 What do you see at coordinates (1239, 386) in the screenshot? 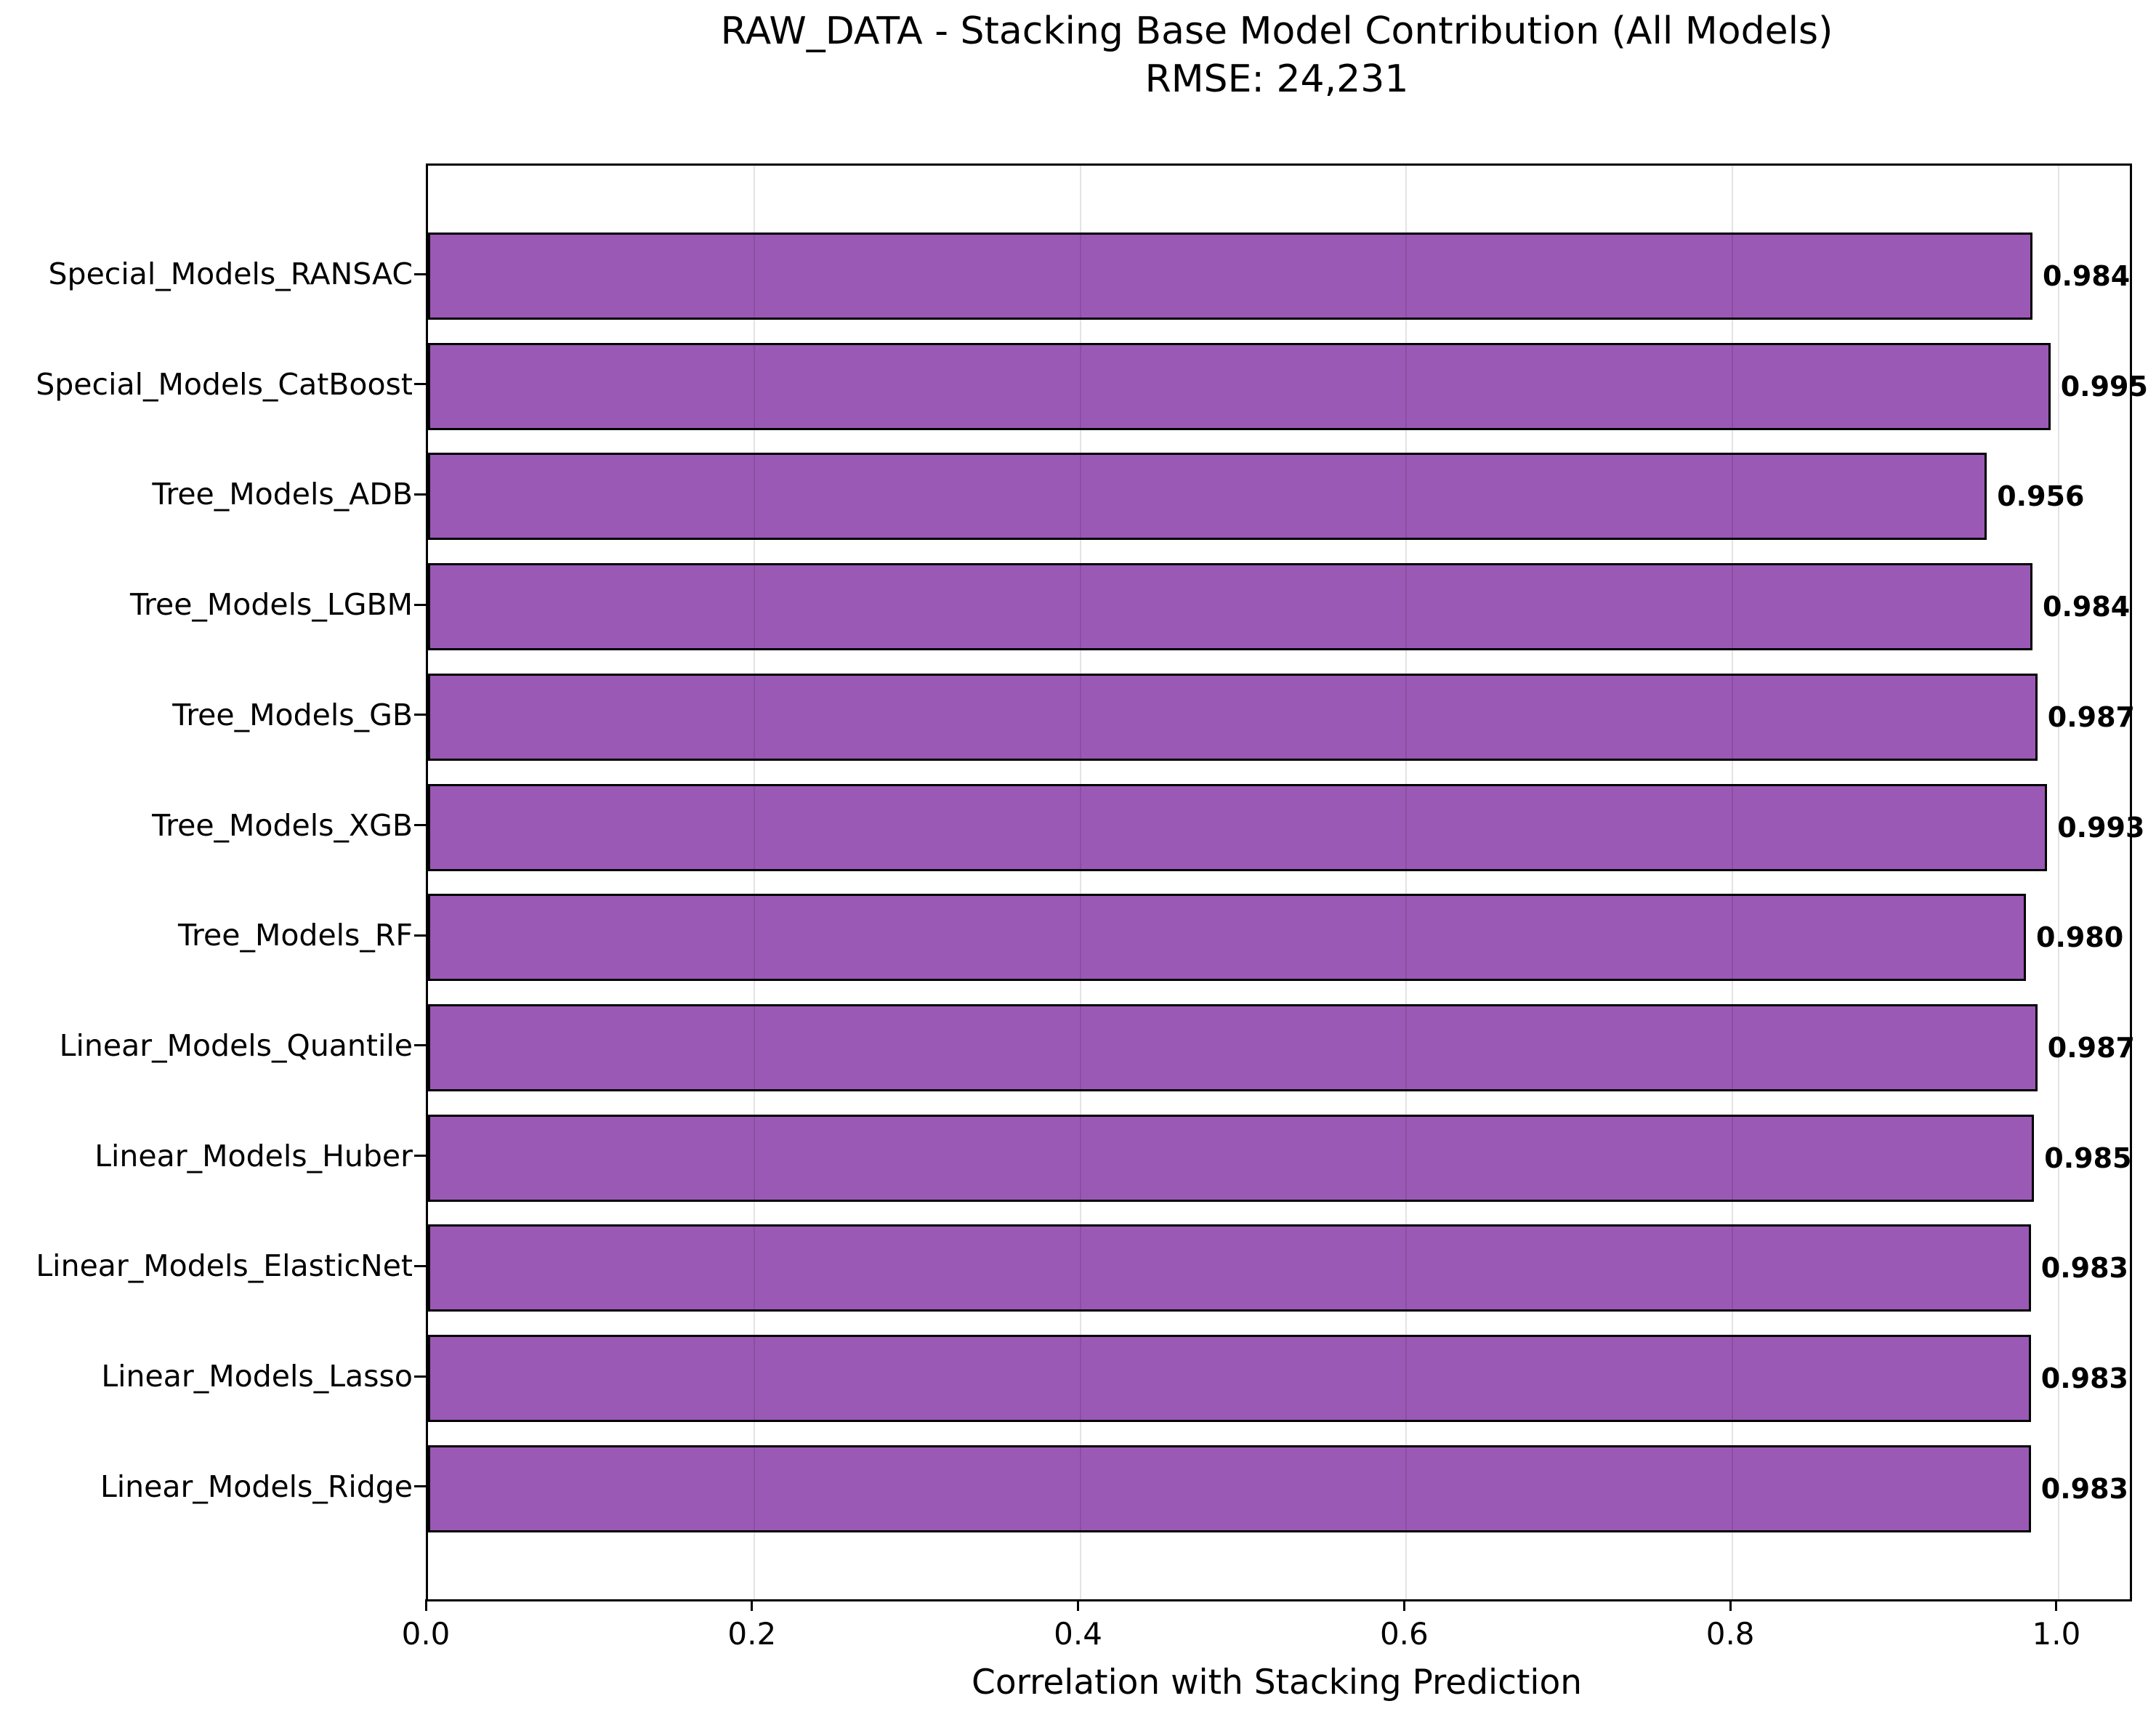
I see `bar-Special_Models_CatBoost` at bounding box center [1239, 386].